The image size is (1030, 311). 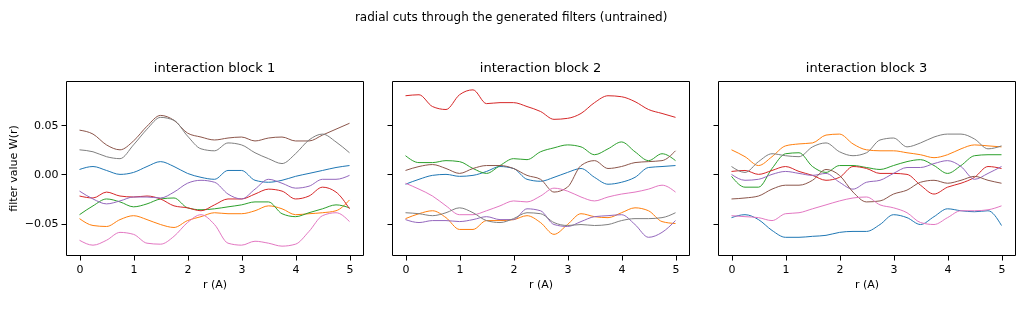 I want to click on y-tick-label: 0.00, so click(x=46, y=174).